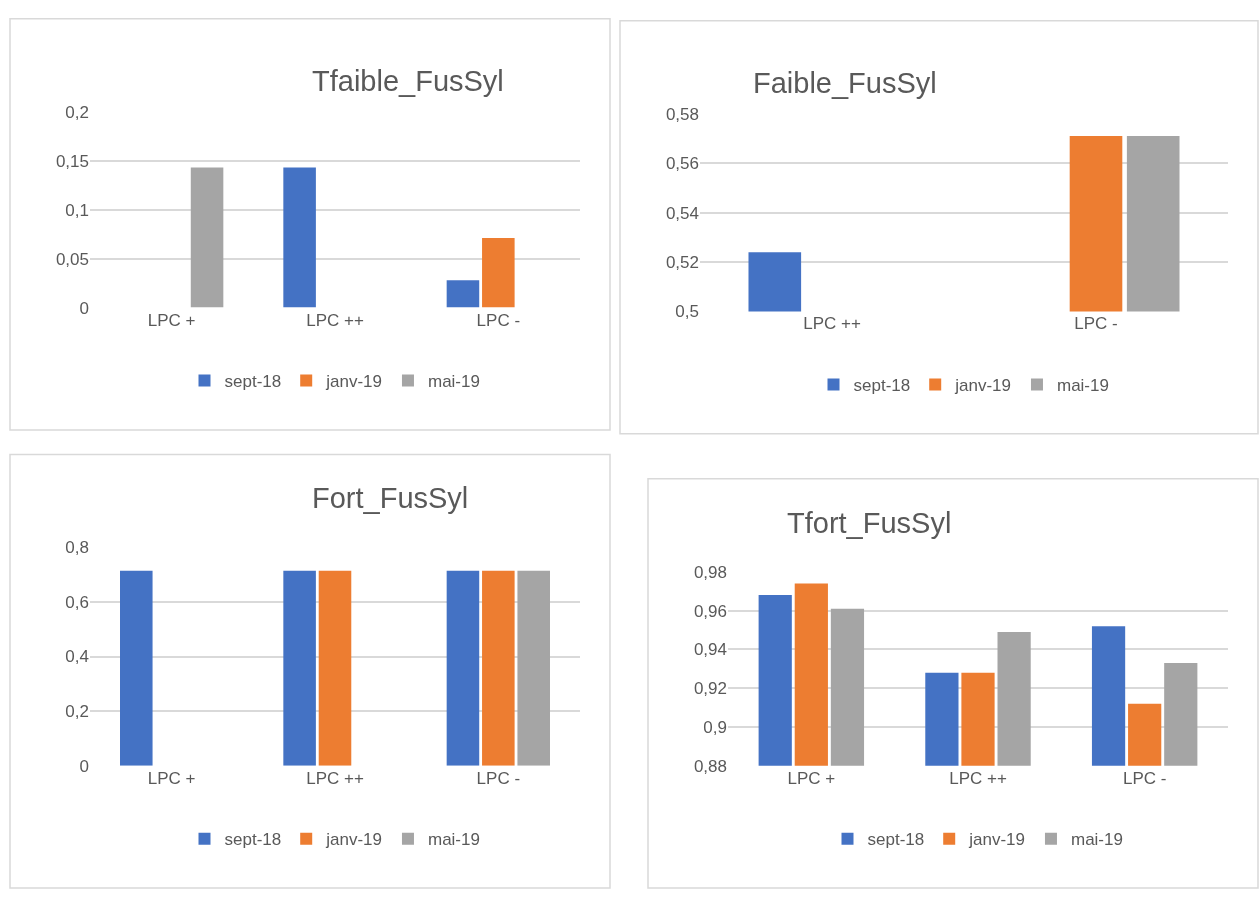 The height and width of the screenshot is (900, 1260). What do you see at coordinates (715, 727) in the screenshot?
I see `y-tick-label: 0,9` at bounding box center [715, 727].